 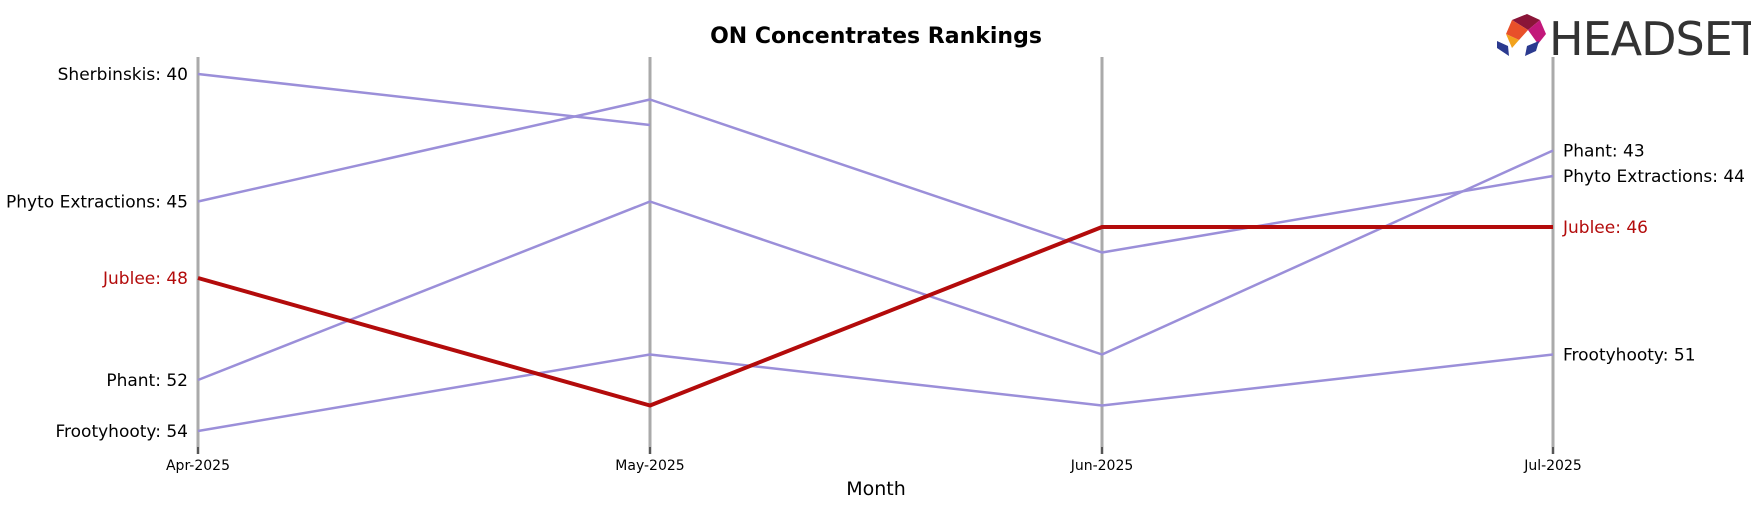 I want to click on right-label-phant: Phant: 43, so click(x=1604, y=152).